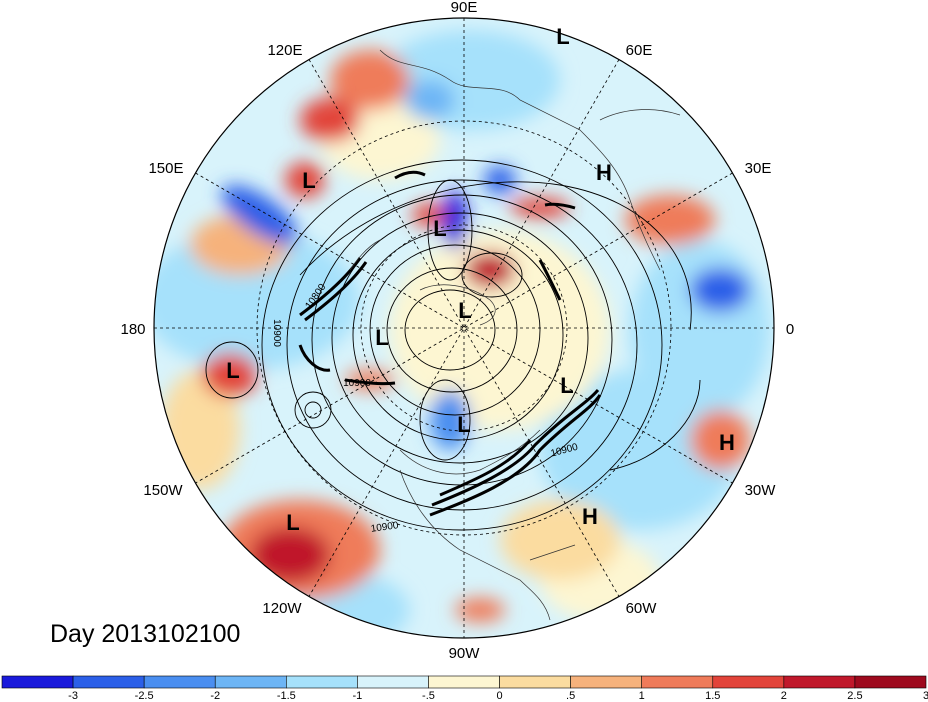 The image size is (928, 702). What do you see at coordinates (712, 696) in the screenshot?
I see `colorbar-tick-label: 1.5` at bounding box center [712, 696].